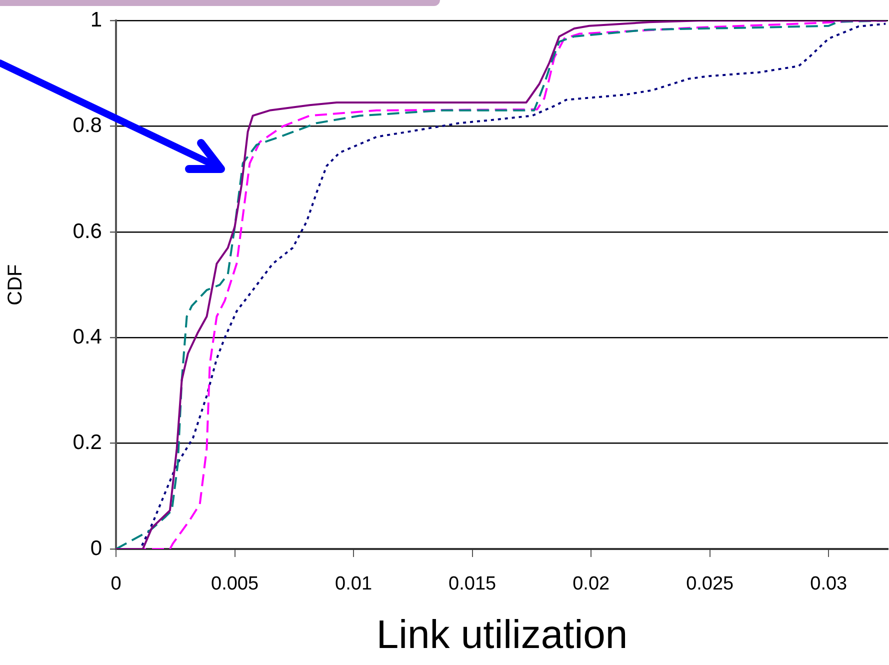 Image resolution: width=889 pixels, height=665 pixels. Describe the element at coordinates (87, 231) in the screenshot. I see `y-tick-label: 0.6` at that location.